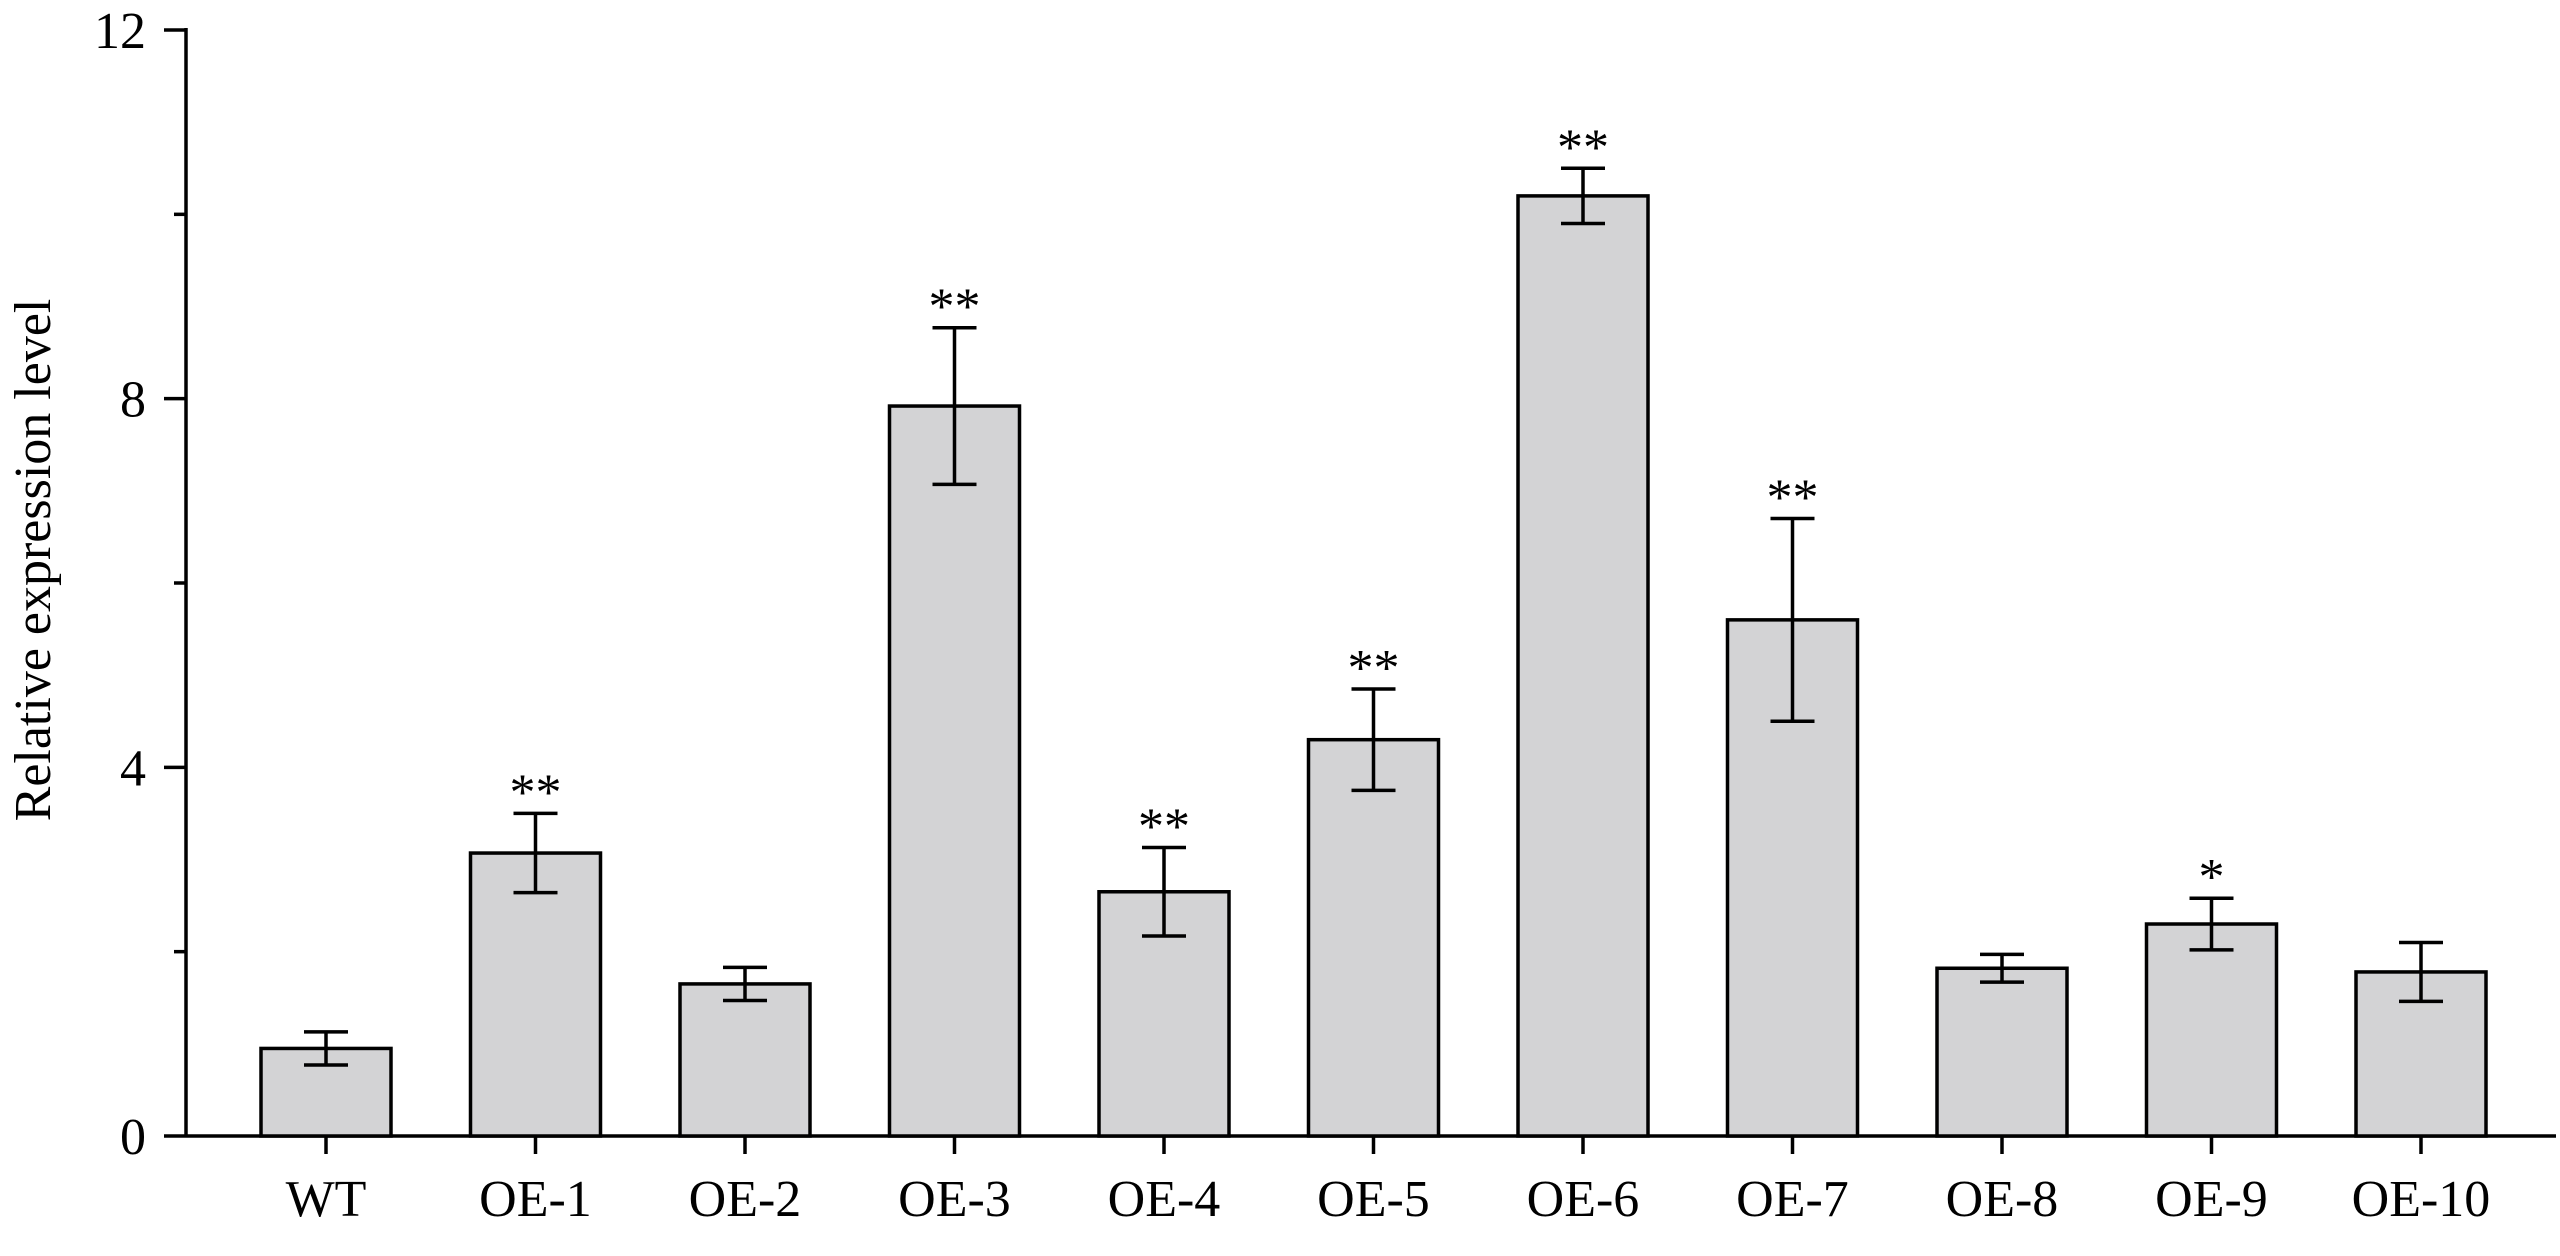 This screenshot has height=1256, width=2560. Describe the element at coordinates (120, 31) in the screenshot. I see `y-tick-label: 12` at that location.